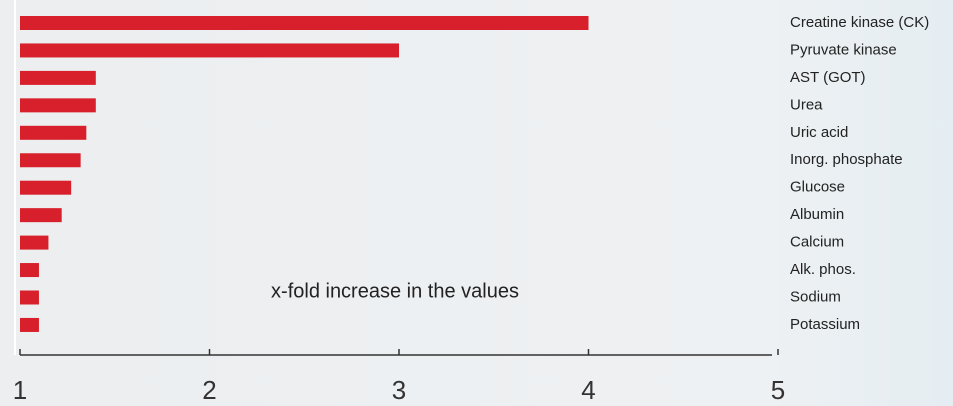 The image size is (953, 406). Describe the element at coordinates (843, 49) in the screenshot. I see `category-label: Pyruvate kinase` at that location.